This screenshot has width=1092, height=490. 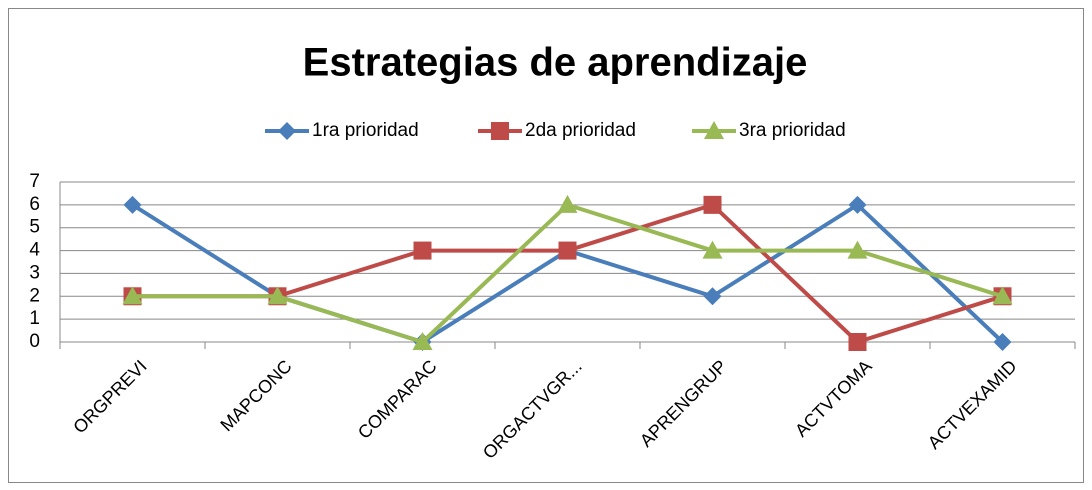 What do you see at coordinates (580, 130) in the screenshot?
I see `legend-label: 2da prioridad` at bounding box center [580, 130].